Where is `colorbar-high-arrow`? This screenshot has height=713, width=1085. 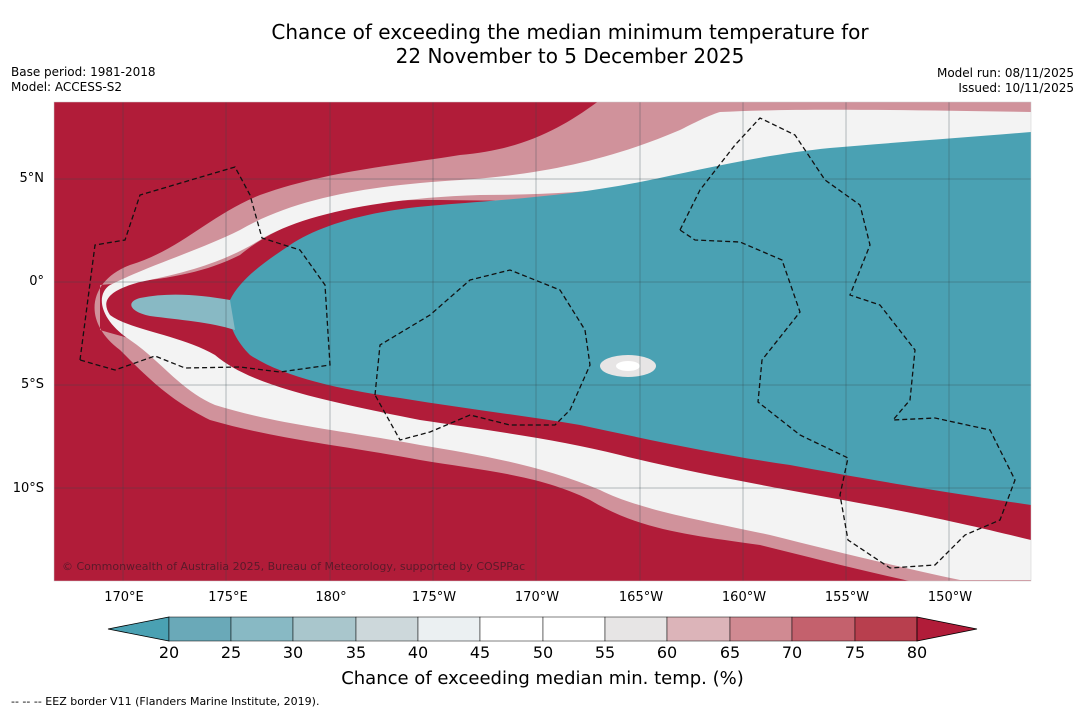 colorbar-high-arrow is located at coordinates (947, 629).